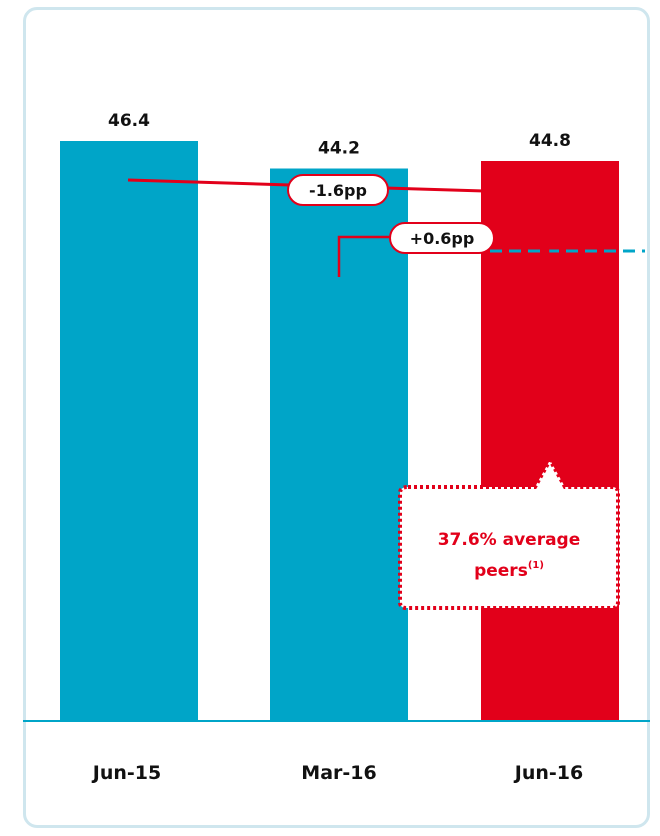 This screenshot has height=836, width=660. Describe the element at coordinates (339, 149) in the screenshot. I see `value-label-mar-16: 44.2` at that location.